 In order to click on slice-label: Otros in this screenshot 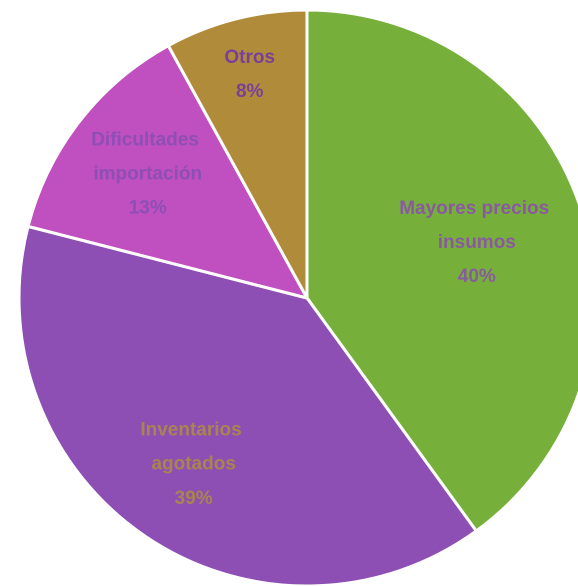, I will do `click(249, 57)`.